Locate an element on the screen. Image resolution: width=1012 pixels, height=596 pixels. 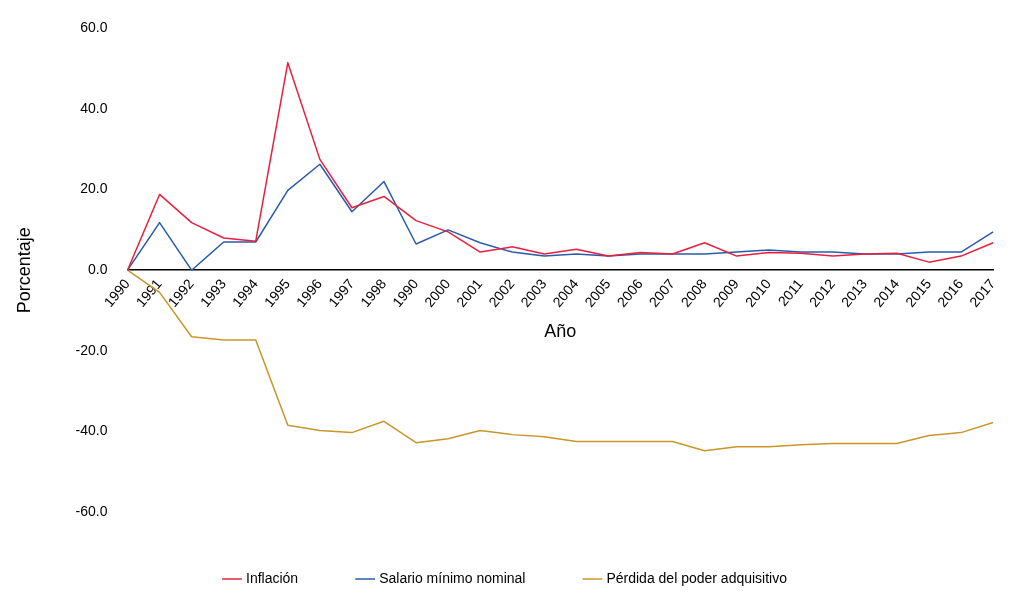
y-tick-label: 40.0 is located at coordinates (94, 107).